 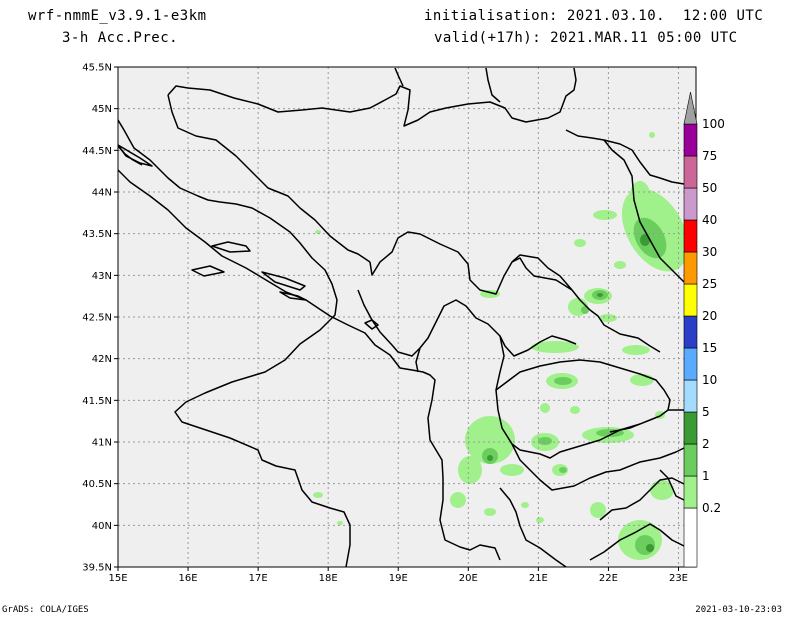 I want to click on lat-tick-label: 43N, so click(x=102, y=276).